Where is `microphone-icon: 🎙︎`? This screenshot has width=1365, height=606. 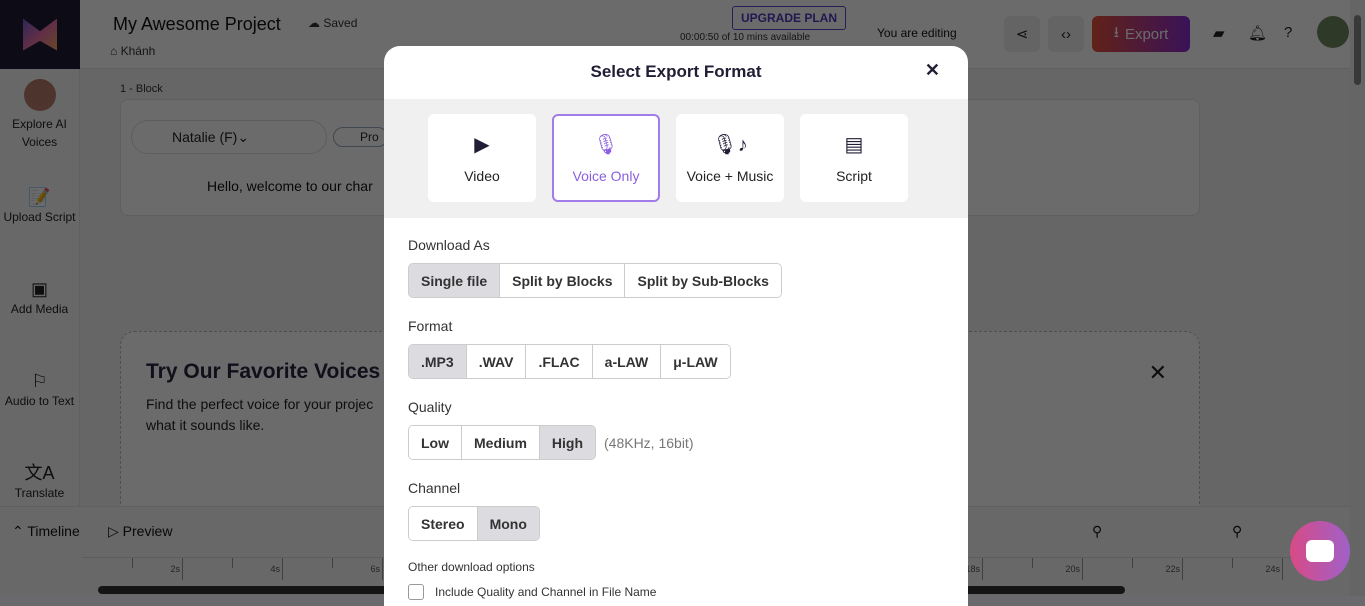 microphone-icon: 🎙︎ is located at coordinates (606, 145).